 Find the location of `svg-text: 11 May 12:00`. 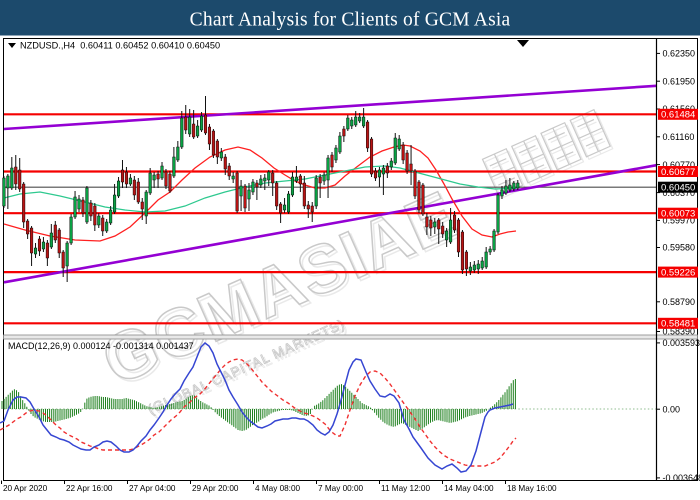

svg-text: 11 May 12:00 is located at coordinates (405, 488).